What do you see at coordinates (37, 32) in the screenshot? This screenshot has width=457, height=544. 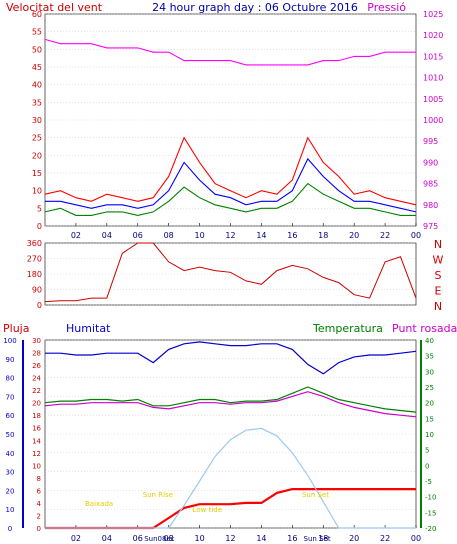 I see `wind-y-tick-label: 55` at bounding box center [37, 32].